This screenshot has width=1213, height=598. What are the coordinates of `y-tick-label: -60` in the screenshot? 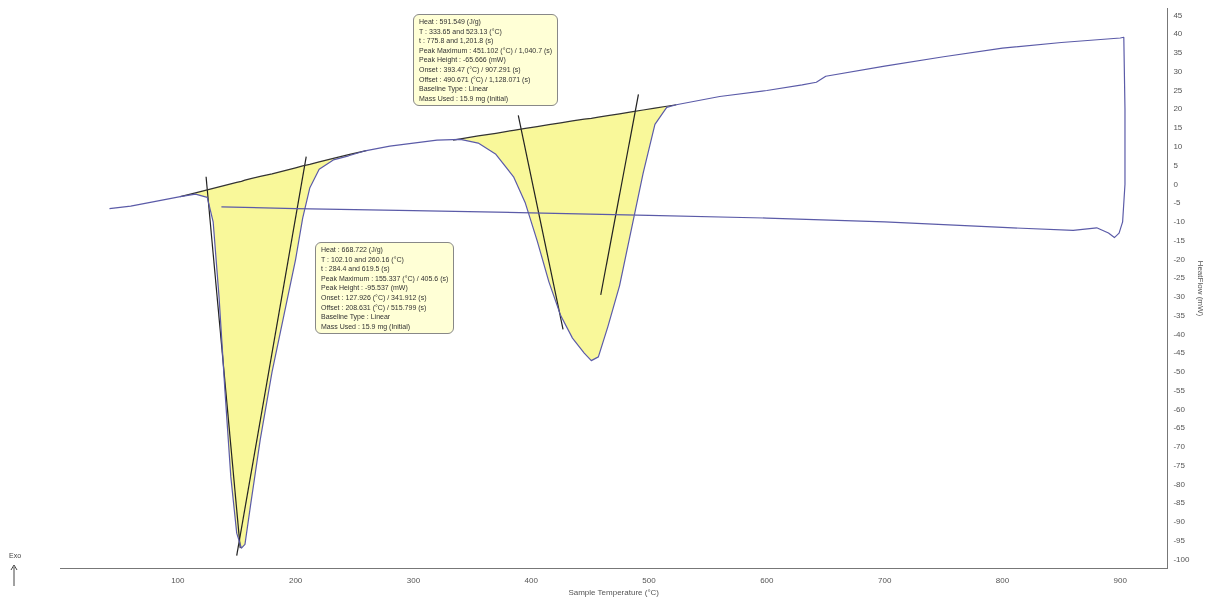 It's located at (1179, 409).